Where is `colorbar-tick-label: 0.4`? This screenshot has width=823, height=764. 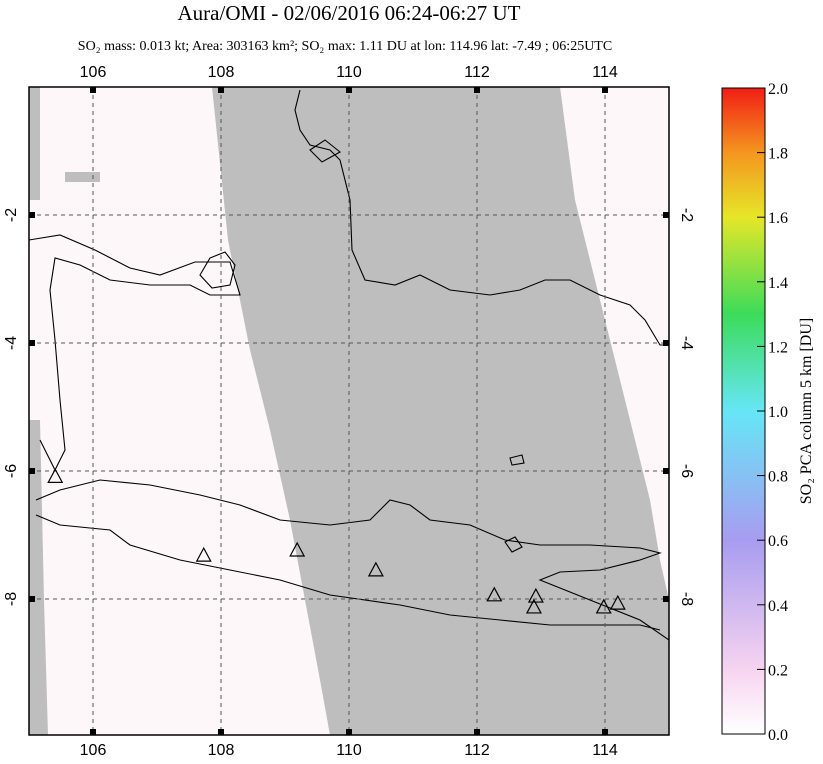
colorbar-tick-label: 0.4 is located at coordinates (778, 606).